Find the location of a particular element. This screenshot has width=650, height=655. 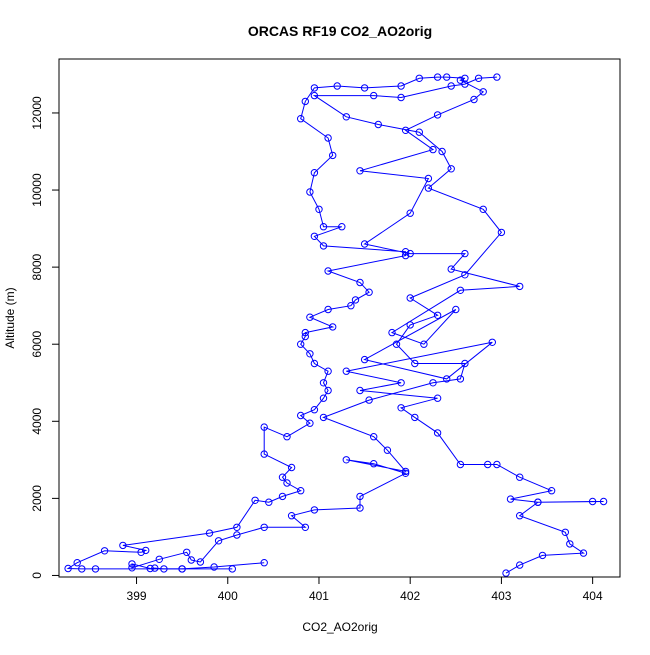

x-tick-label: 399 is located at coordinates (137, 596).